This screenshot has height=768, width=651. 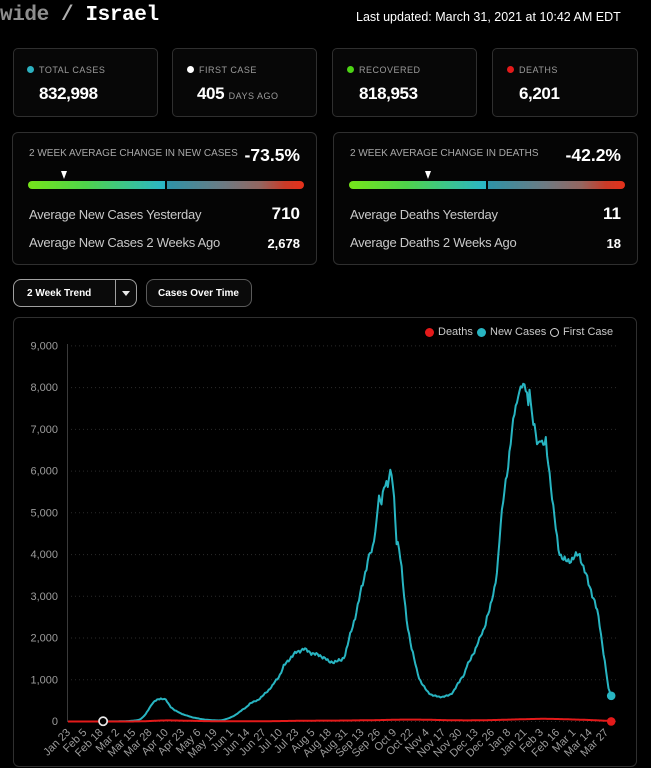 I want to click on svg-text: 5,000, so click(x=44, y=513).